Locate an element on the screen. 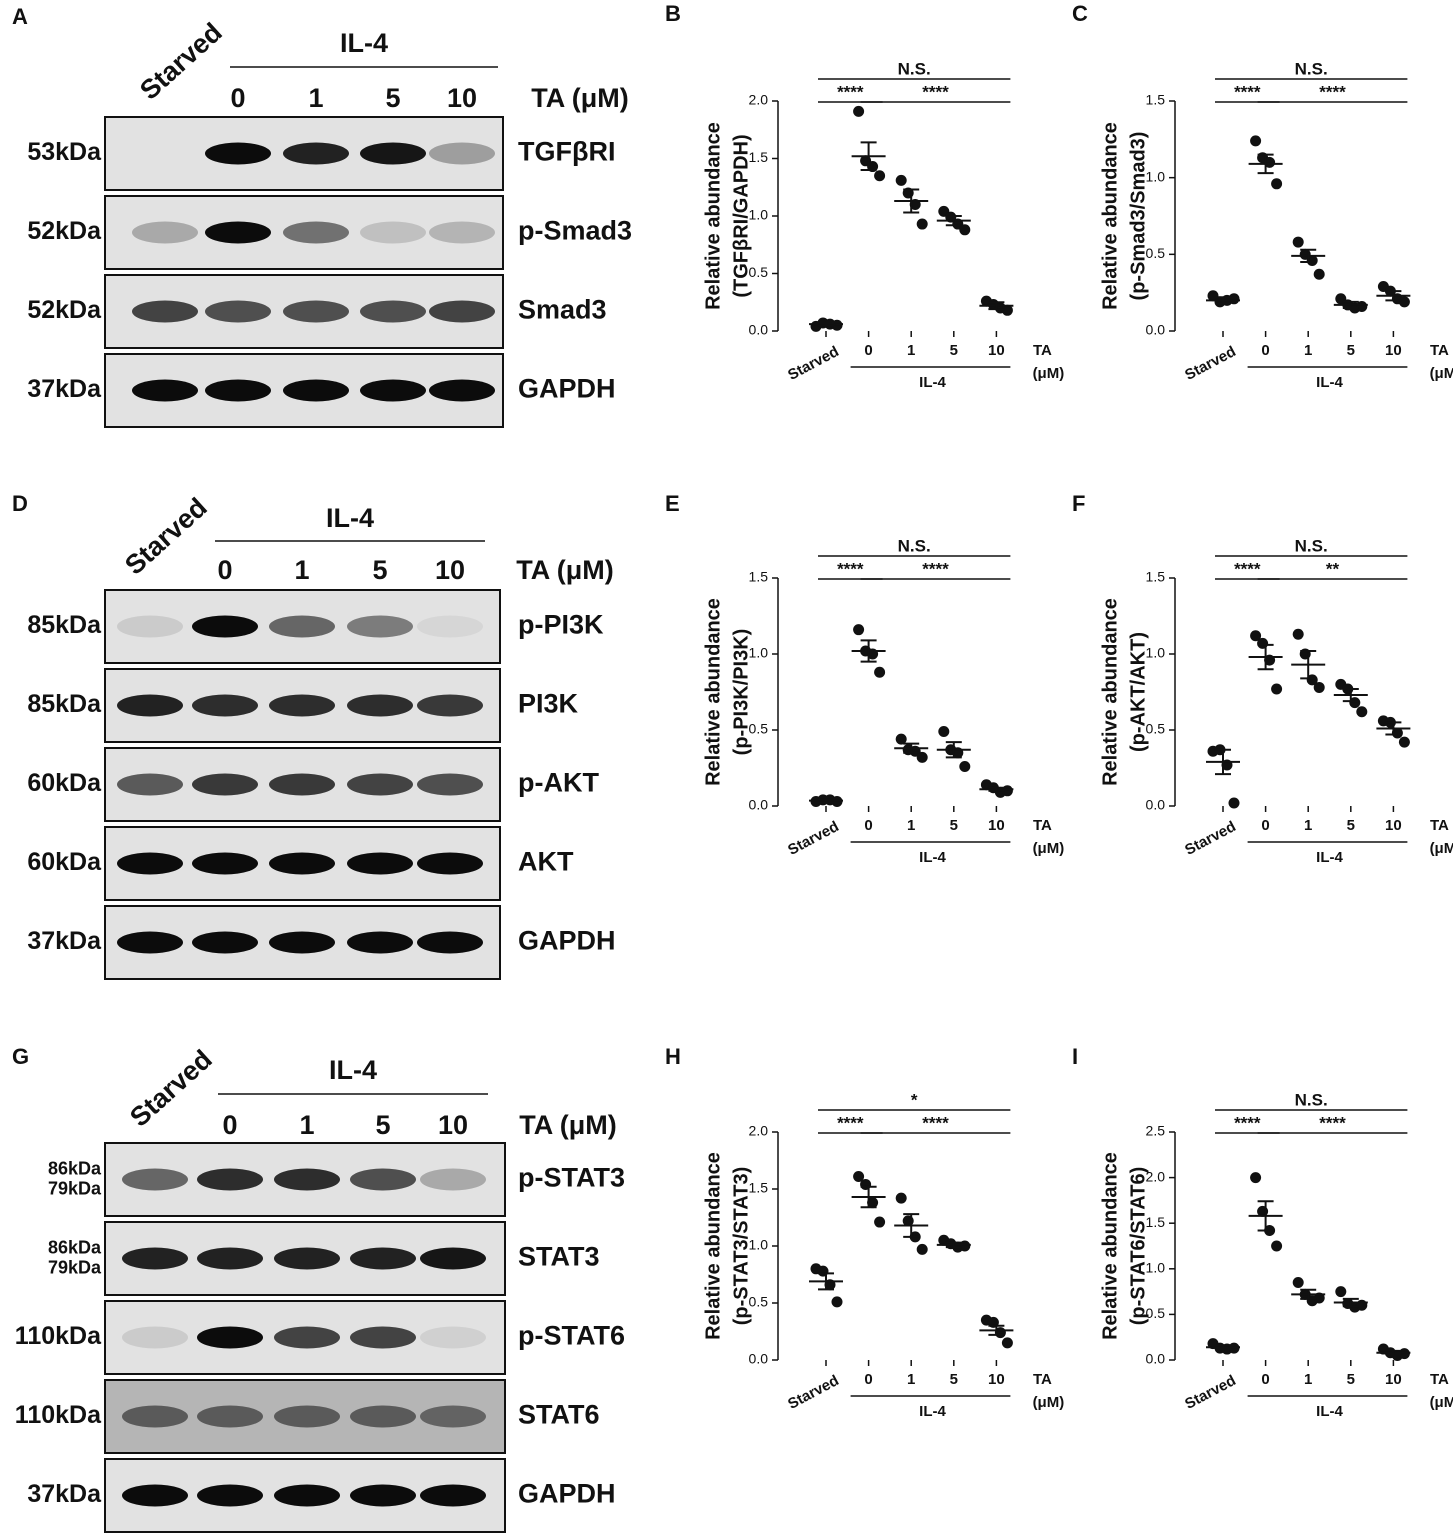 The width and height of the screenshot is (1453, 1536). y-tick-label: 0.0 is located at coordinates (759, 1359).